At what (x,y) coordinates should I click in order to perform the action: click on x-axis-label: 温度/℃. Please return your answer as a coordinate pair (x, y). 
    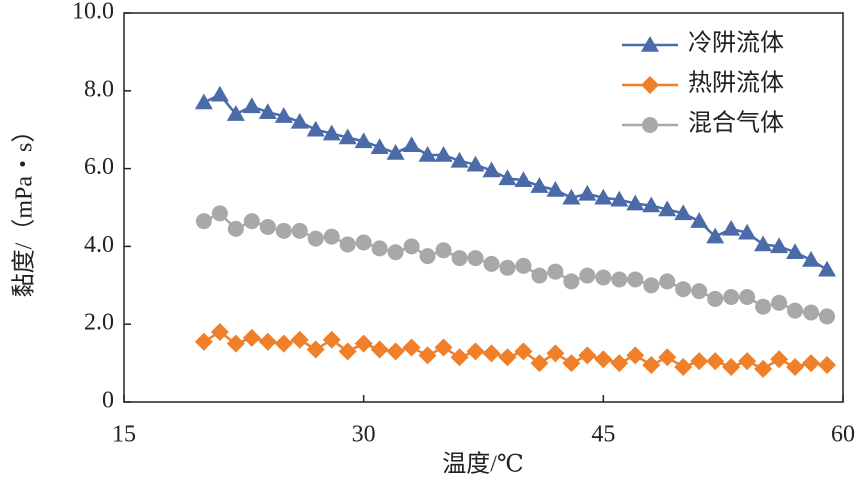
    Looking at the image, I should click on (483, 464).